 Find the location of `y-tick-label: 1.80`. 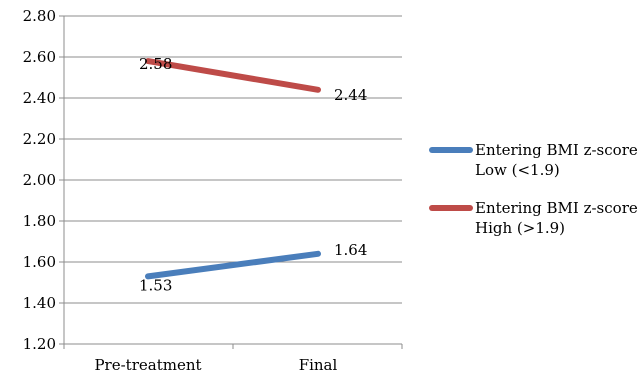

y-tick-label: 1.80 is located at coordinates (39, 221).